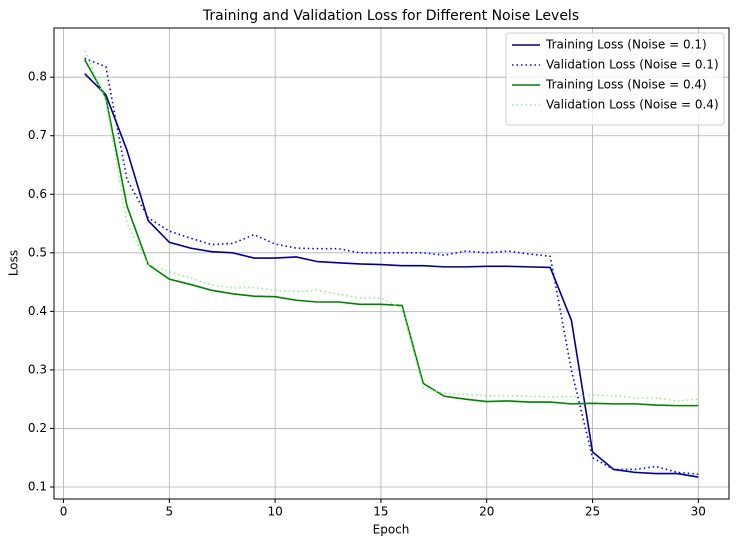 This screenshot has width=738, height=545. I want to click on x-tick-label: 25, so click(592, 512).